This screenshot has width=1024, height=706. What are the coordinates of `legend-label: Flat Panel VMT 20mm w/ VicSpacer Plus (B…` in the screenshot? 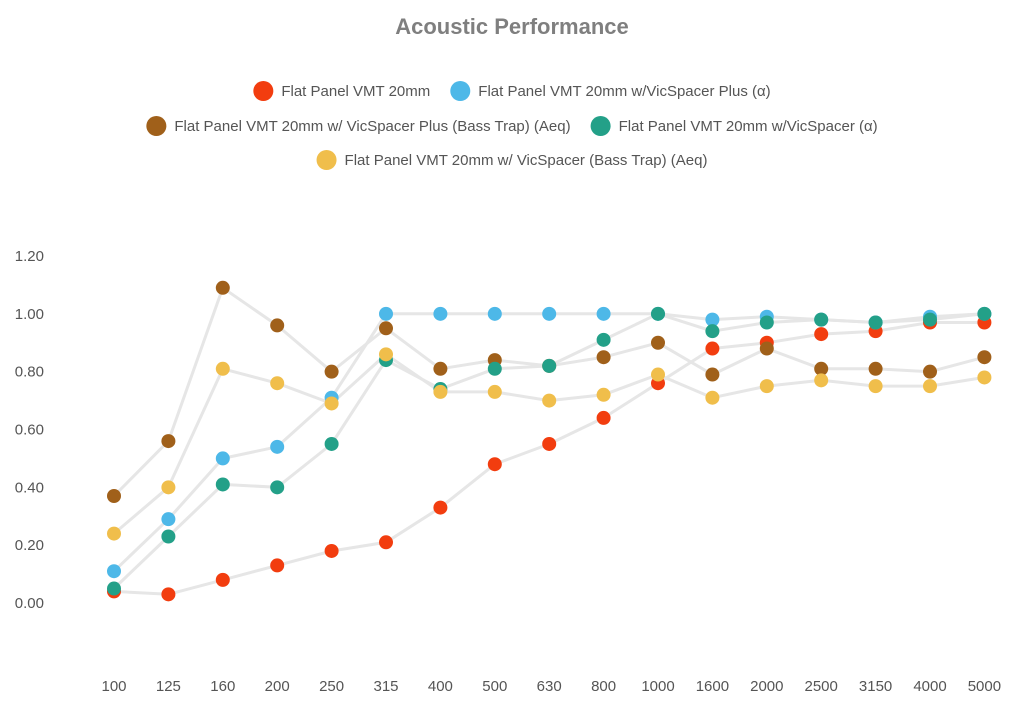 It's located at (372, 126).